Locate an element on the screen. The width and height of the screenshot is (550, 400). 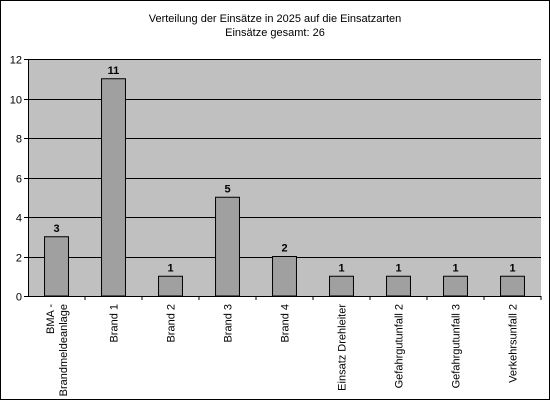
y-tick-label: 10 is located at coordinates (16, 101).